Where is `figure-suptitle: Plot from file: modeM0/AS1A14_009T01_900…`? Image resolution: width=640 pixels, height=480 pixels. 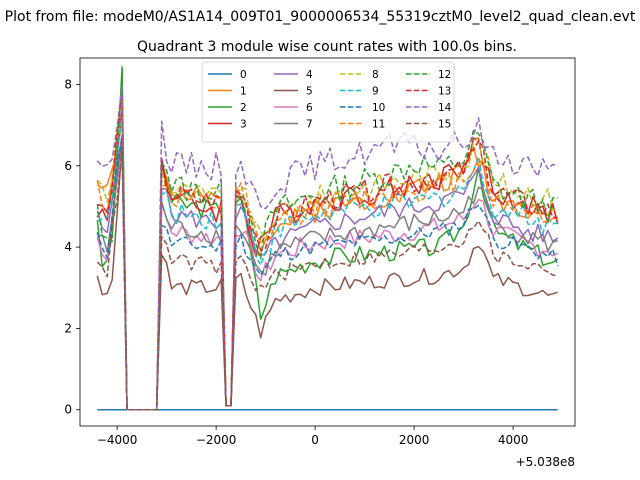 figure-suptitle: Plot from file: modeM0/AS1A14_009T01_900… is located at coordinates (320, 17).